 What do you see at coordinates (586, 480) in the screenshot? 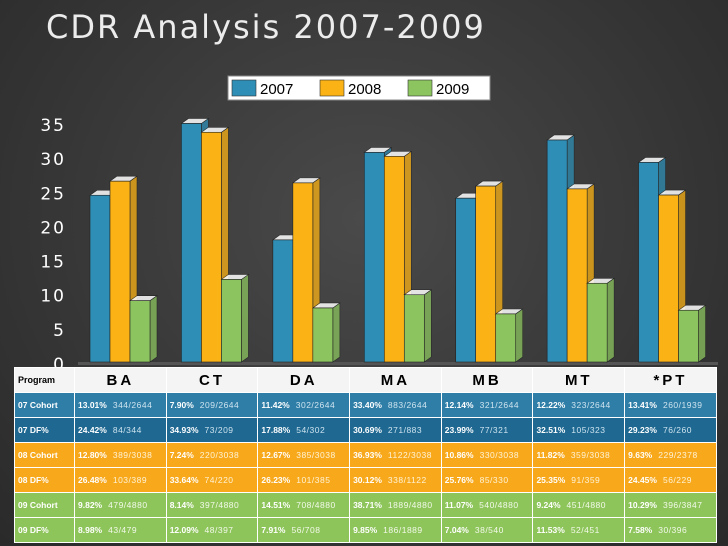
I see `cell-ratio: 91/359` at bounding box center [586, 480].